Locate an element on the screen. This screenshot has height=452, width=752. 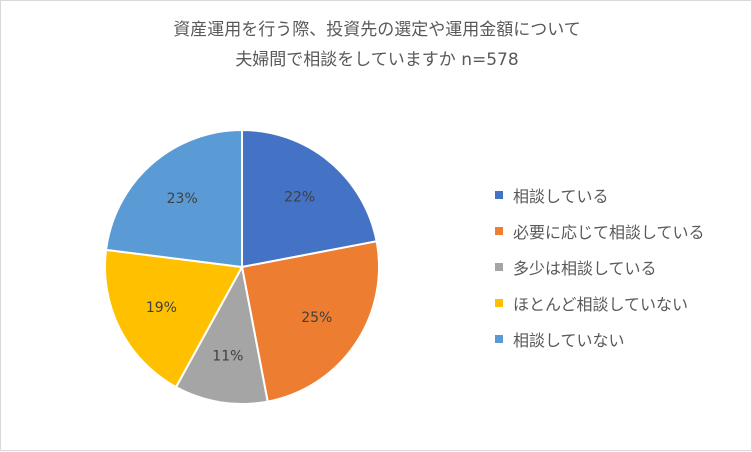
legend-item-hitsuyou-ni-oujite: 必要に応じて相談している is located at coordinates (600, 231).